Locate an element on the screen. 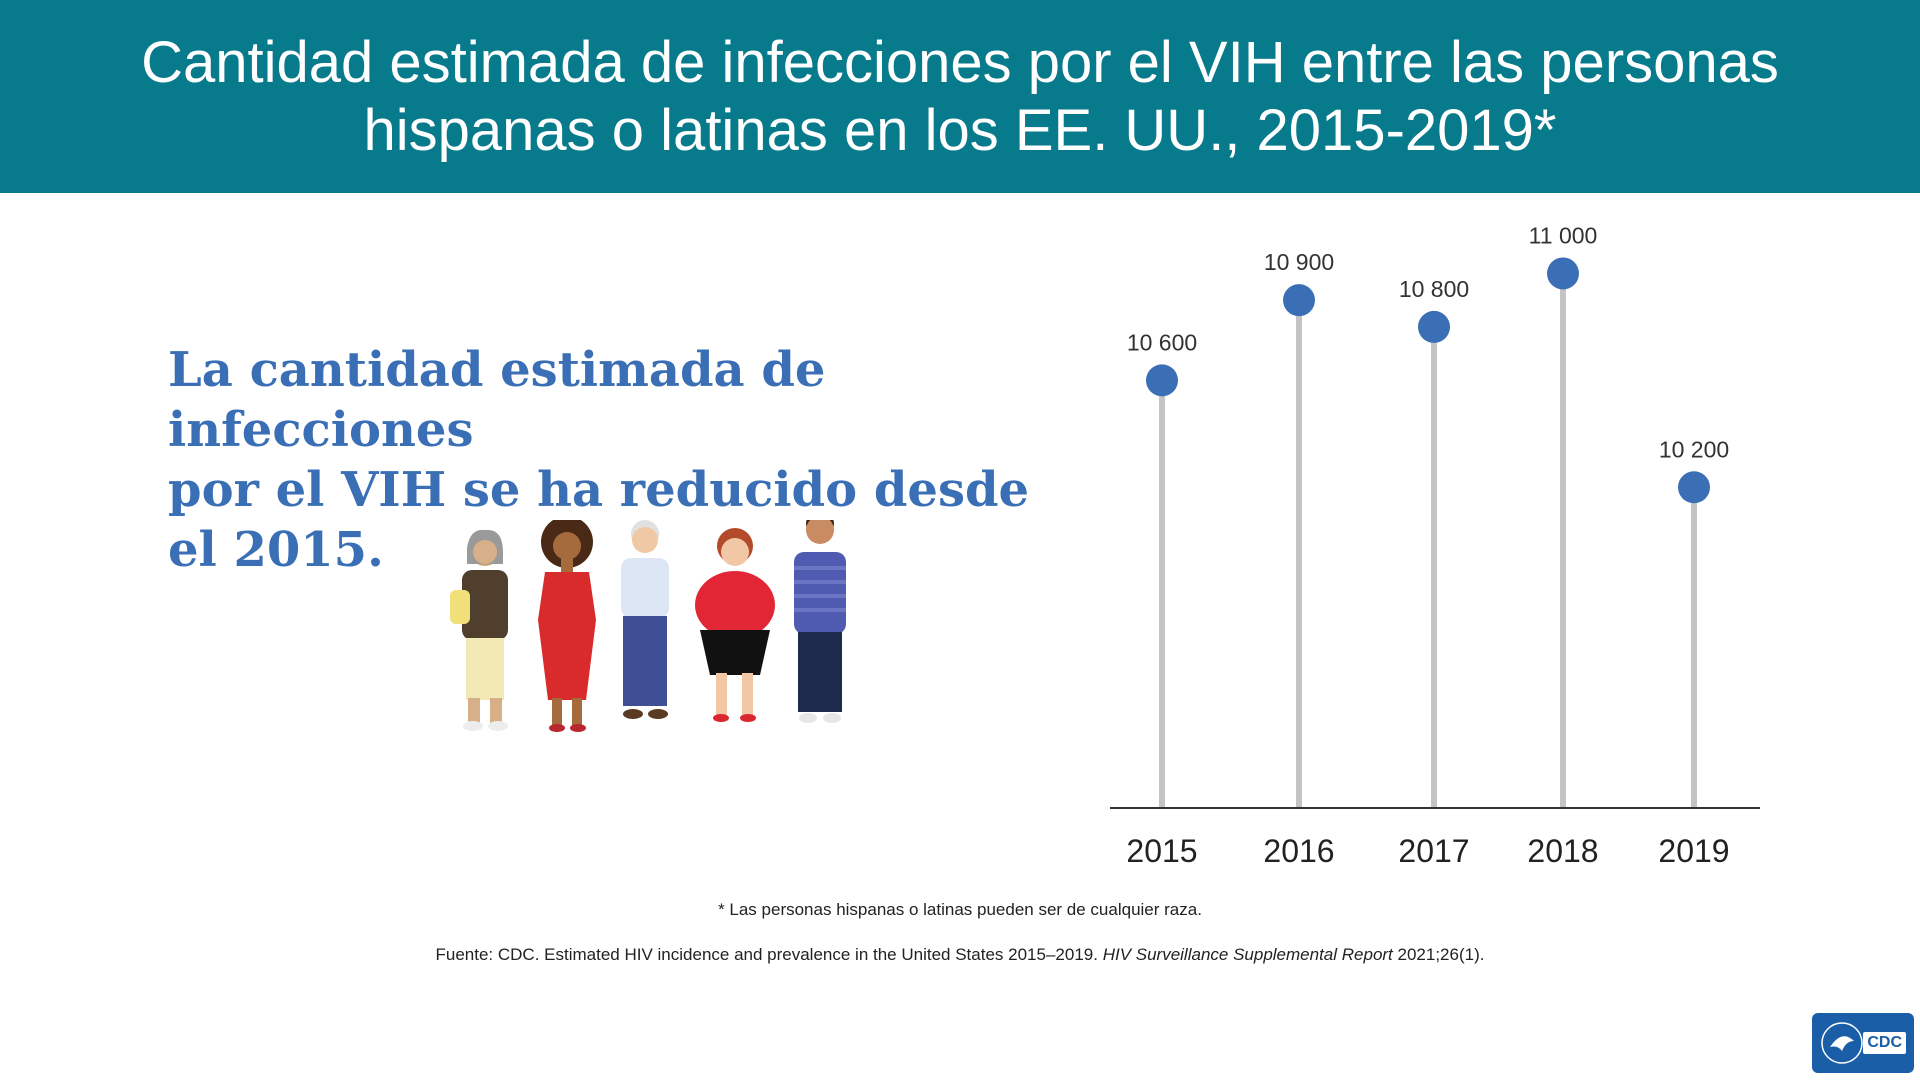  value-label-2017: 10 800 is located at coordinates (1434, 289).